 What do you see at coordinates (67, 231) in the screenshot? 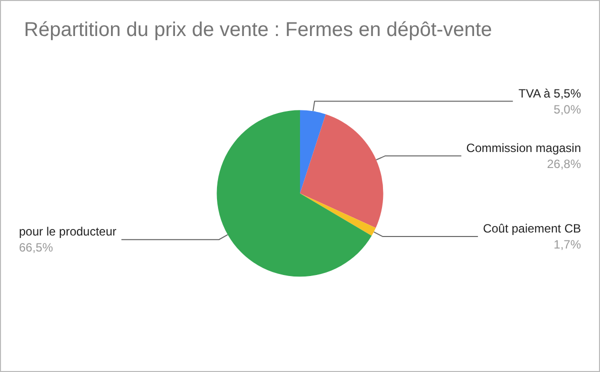
I see `slice-label: pour le producteur` at bounding box center [67, 231].